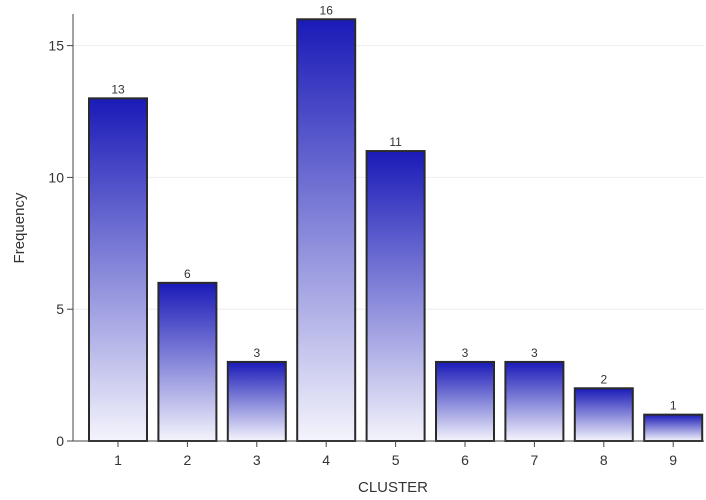 Image resolution: width=706 pixels, height=500 pixels. I want to click on data-label: 2, so click(603, 379).